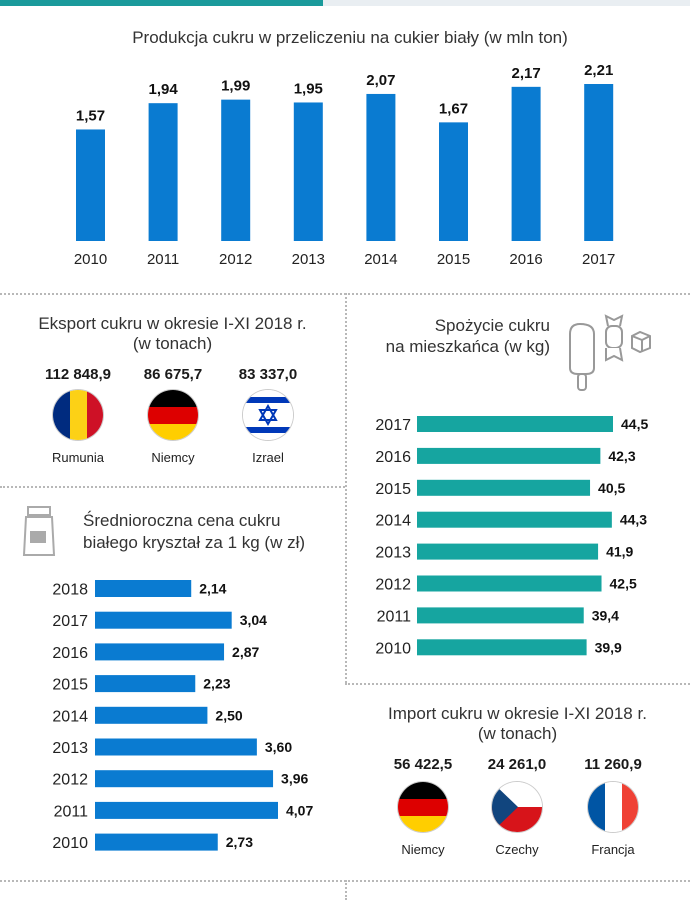 This screenshot has width=690, height=900. What do you see at coordinates (163, 172) in the screenshot?
I see `production-bar-2011` at bounding box center [163, 172].